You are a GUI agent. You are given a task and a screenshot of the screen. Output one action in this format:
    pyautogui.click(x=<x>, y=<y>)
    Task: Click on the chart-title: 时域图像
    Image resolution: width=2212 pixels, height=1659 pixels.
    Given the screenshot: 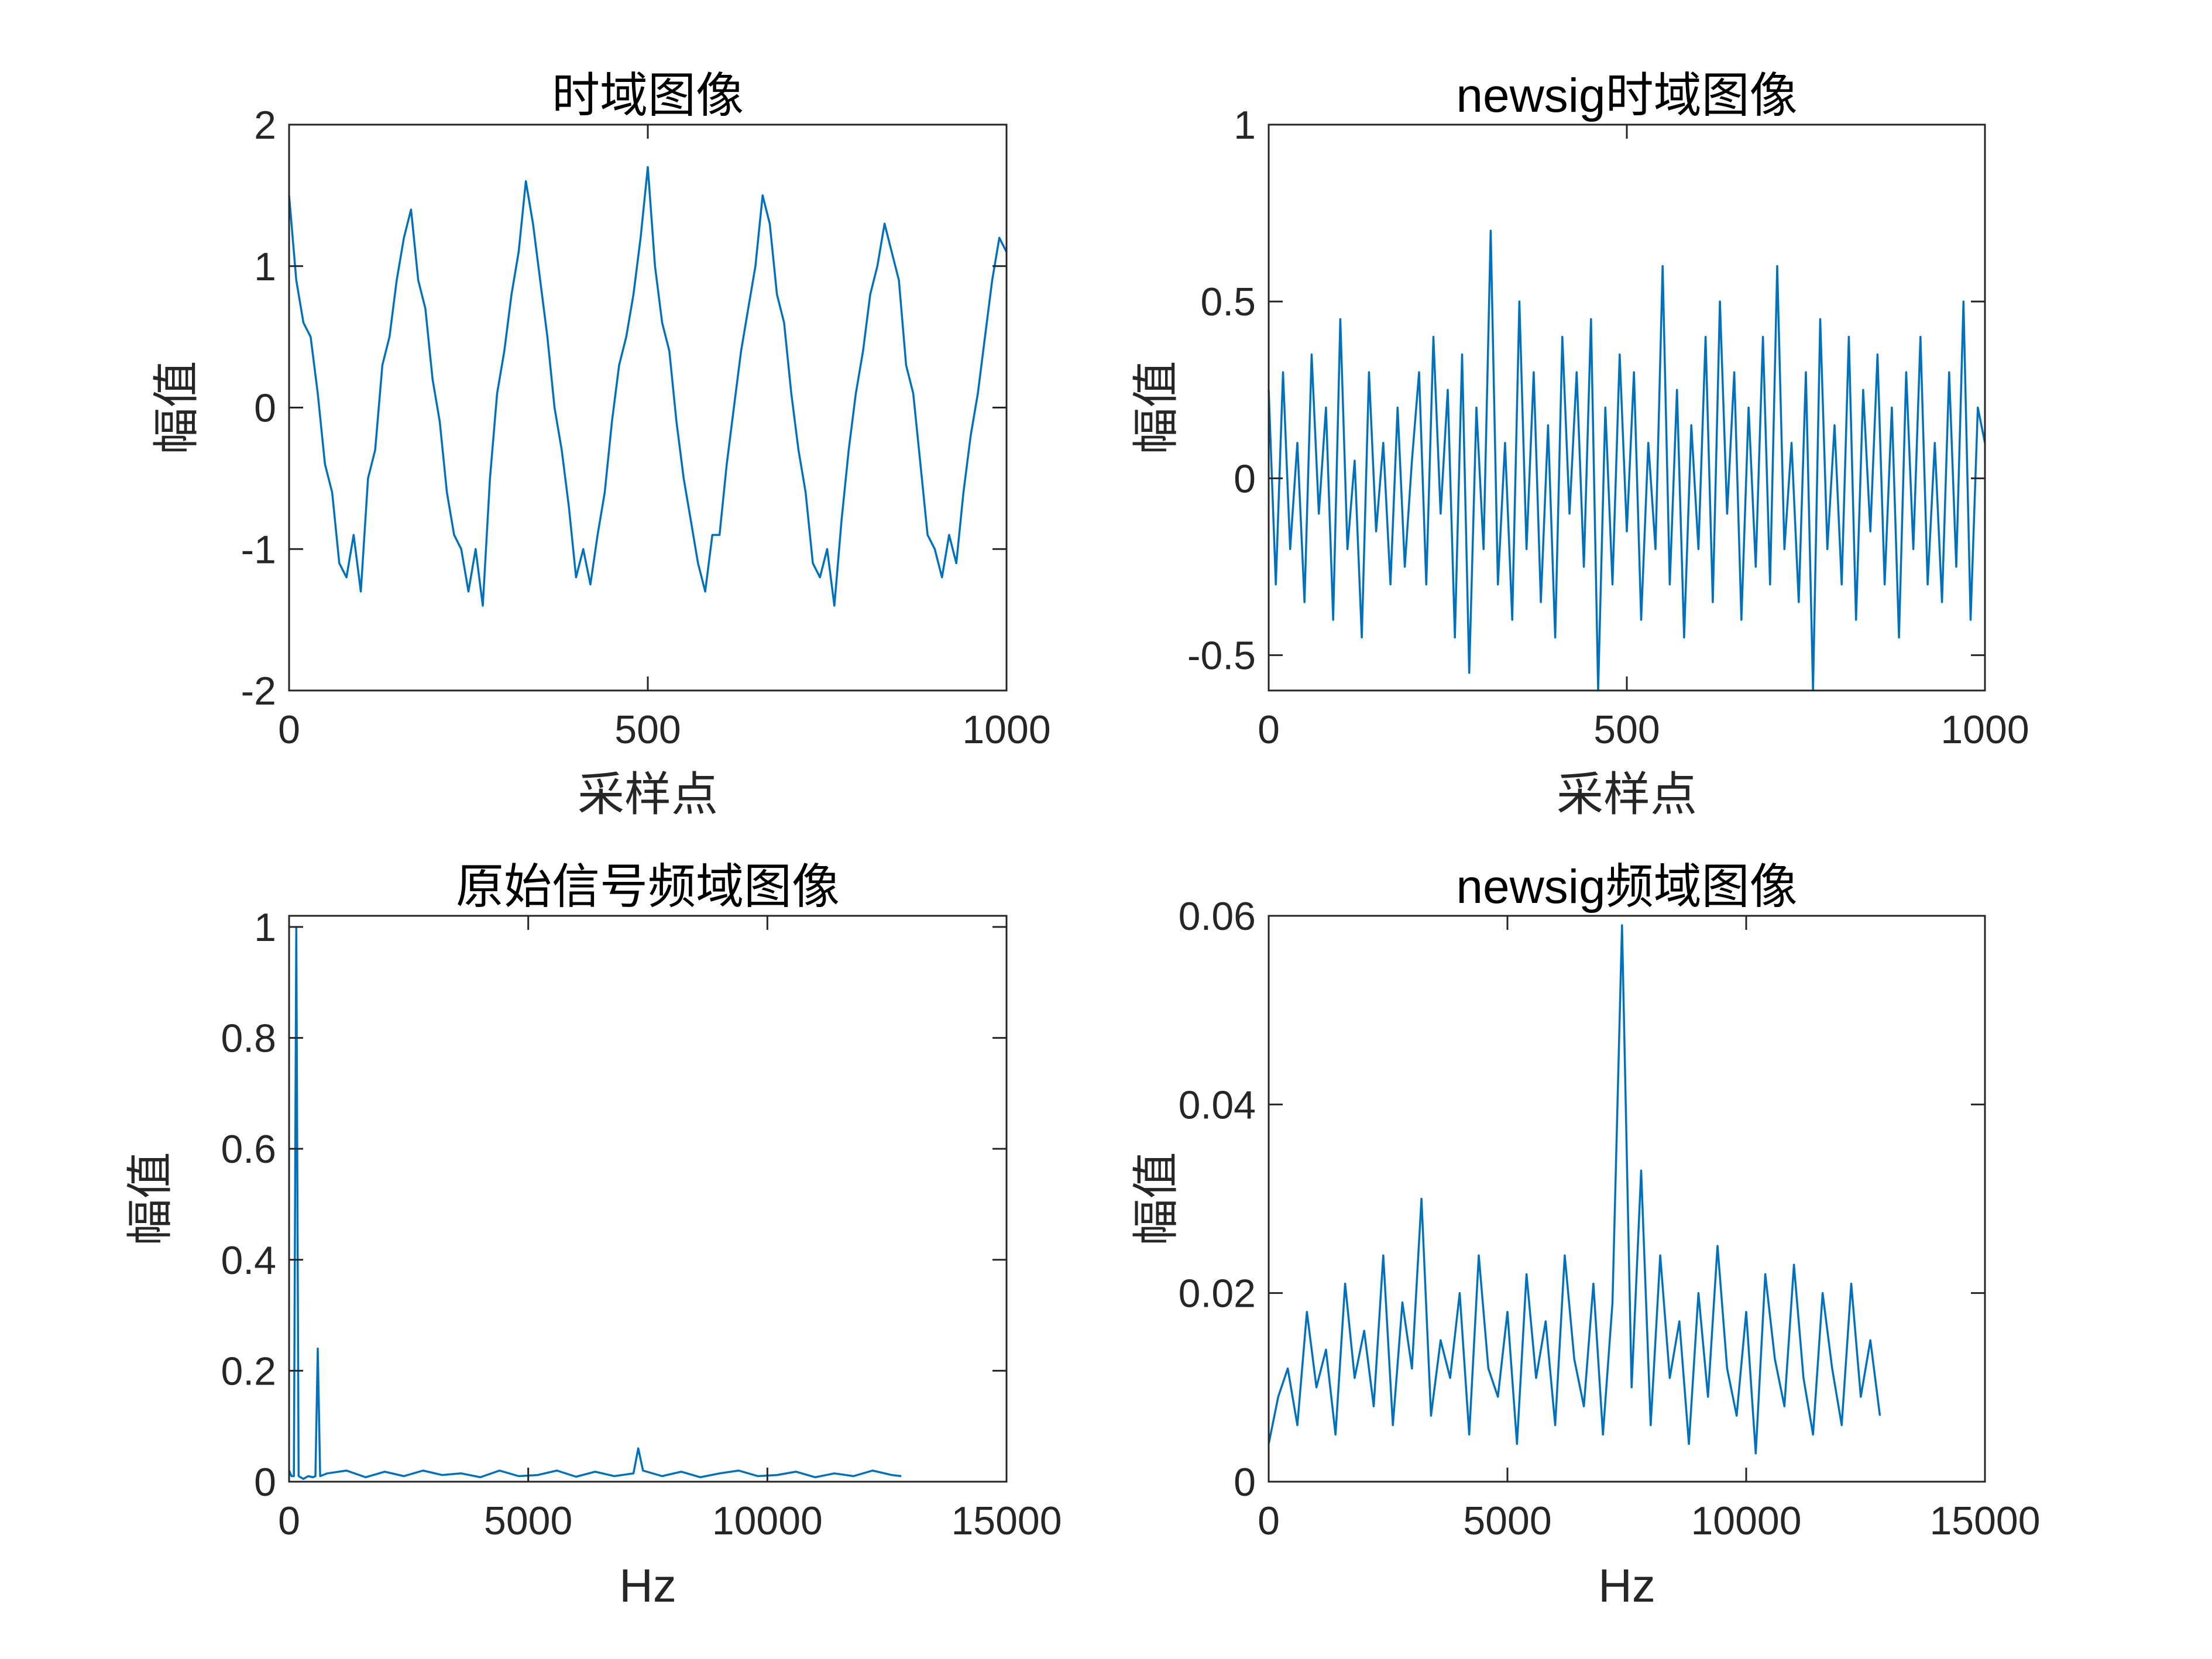 What is the action you would take?
    pyautogui.click(x=648, y=95)
    